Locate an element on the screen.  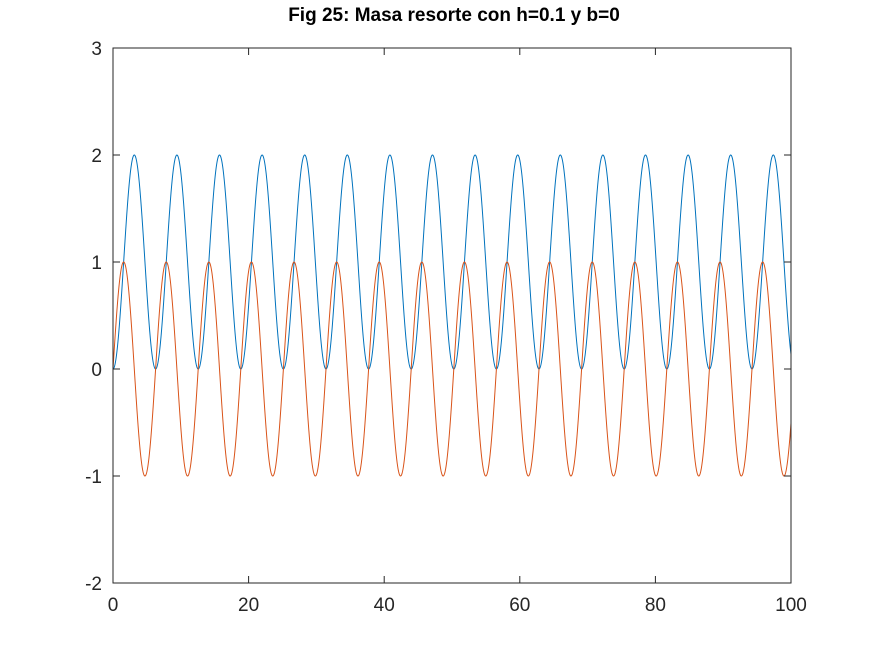
x-tick-label: 0 is located at coordinates (113, 605).